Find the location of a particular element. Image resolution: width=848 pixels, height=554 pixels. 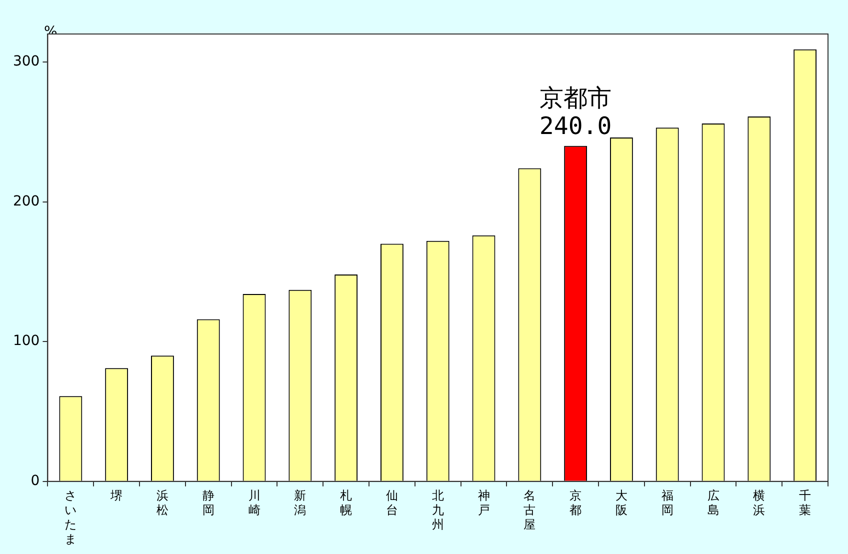

y-tick-label: 200 is located at coordinates (26, 201).